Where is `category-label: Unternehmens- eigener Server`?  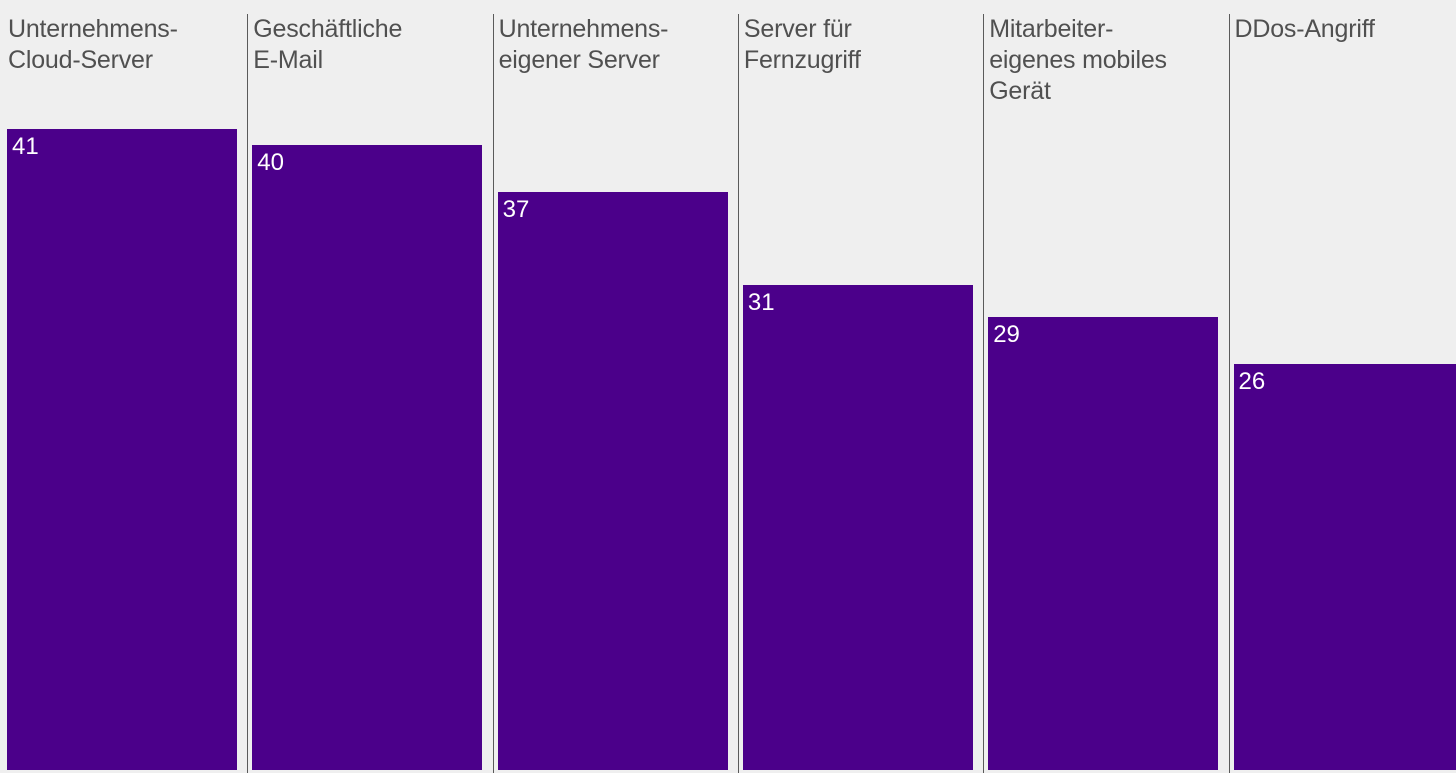
category-label: Unternehmens- eigener Server is located at coordinates (583, 44).